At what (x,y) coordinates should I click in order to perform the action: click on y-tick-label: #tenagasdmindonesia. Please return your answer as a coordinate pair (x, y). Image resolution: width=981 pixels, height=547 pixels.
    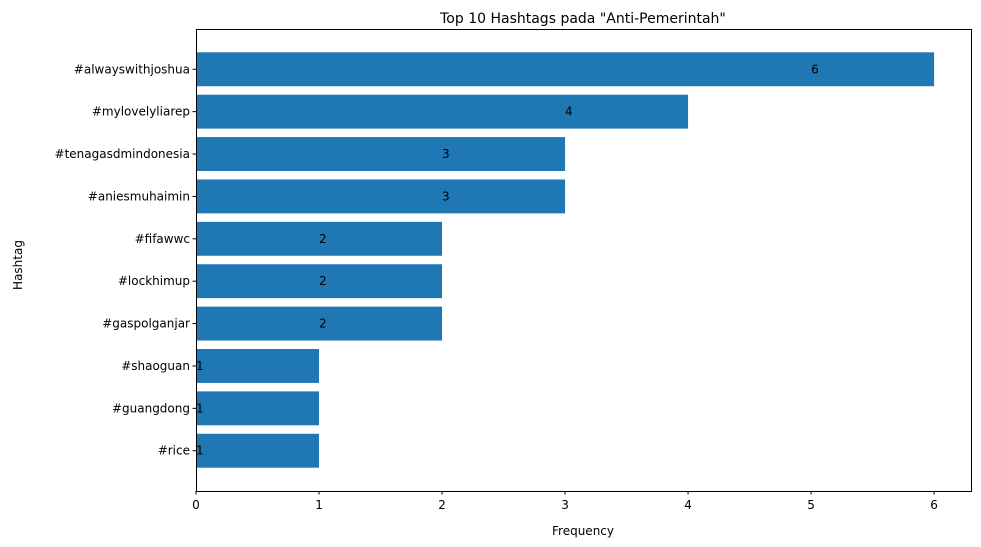
    Looking at the image, I should click on (122, 154).